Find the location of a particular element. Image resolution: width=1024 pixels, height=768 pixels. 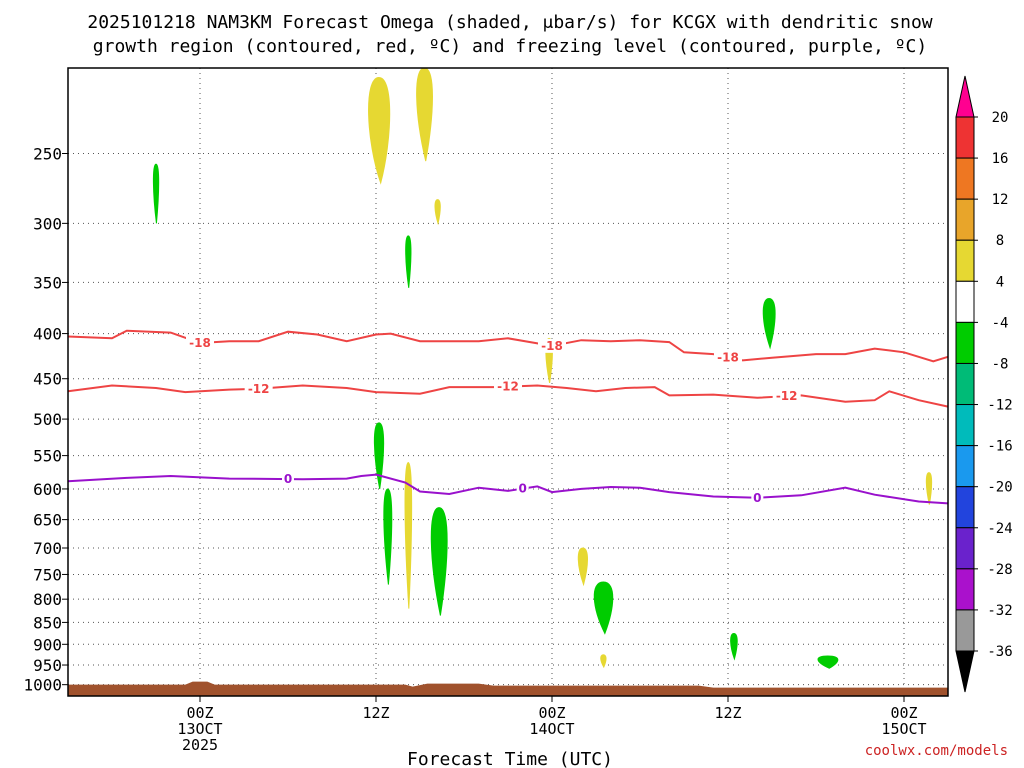

y-tick-label: 1000 is located at coordinates (42, 685).